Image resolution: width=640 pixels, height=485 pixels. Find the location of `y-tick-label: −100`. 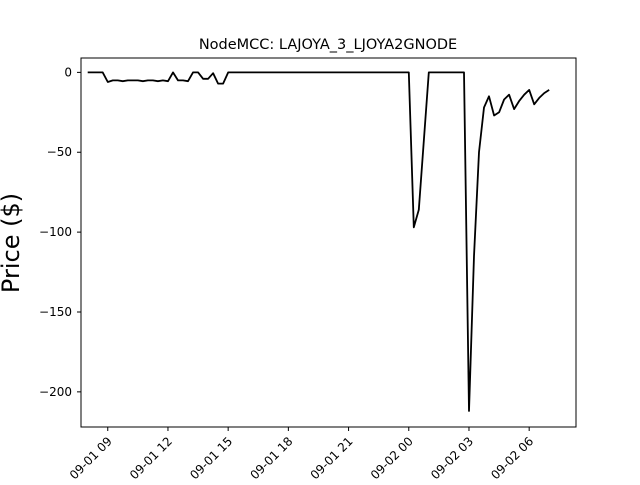

y-tick-label: −100 is located at coordinates (55, 232).